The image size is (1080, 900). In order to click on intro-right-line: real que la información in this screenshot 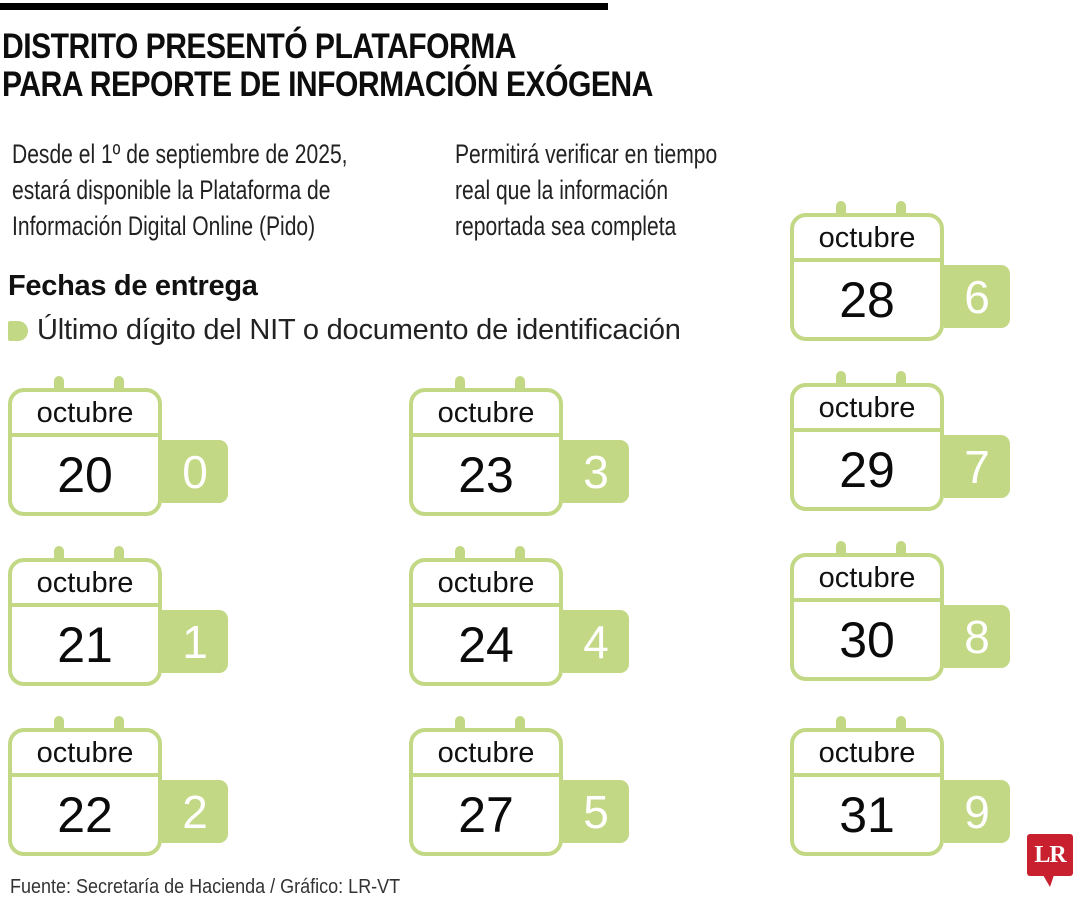, I will do `click(562, 190)`.